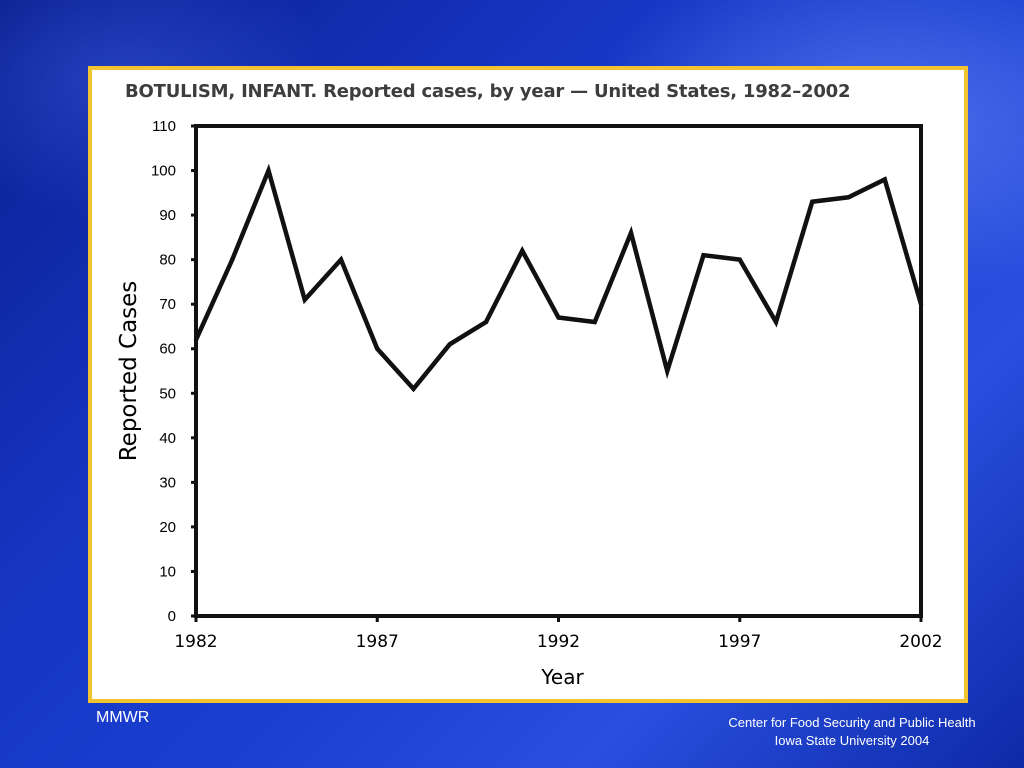 Image resolution: width=1024 pixels, height=768 pixels. Describe the element at coordinates (195, 642) in the screenshot. I see `x-tick-label: 1982` at that location.